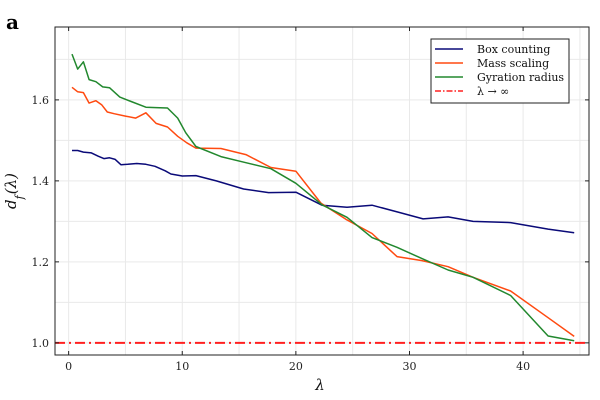  I want to click on x-tick-label: 0, so click(68, 366).